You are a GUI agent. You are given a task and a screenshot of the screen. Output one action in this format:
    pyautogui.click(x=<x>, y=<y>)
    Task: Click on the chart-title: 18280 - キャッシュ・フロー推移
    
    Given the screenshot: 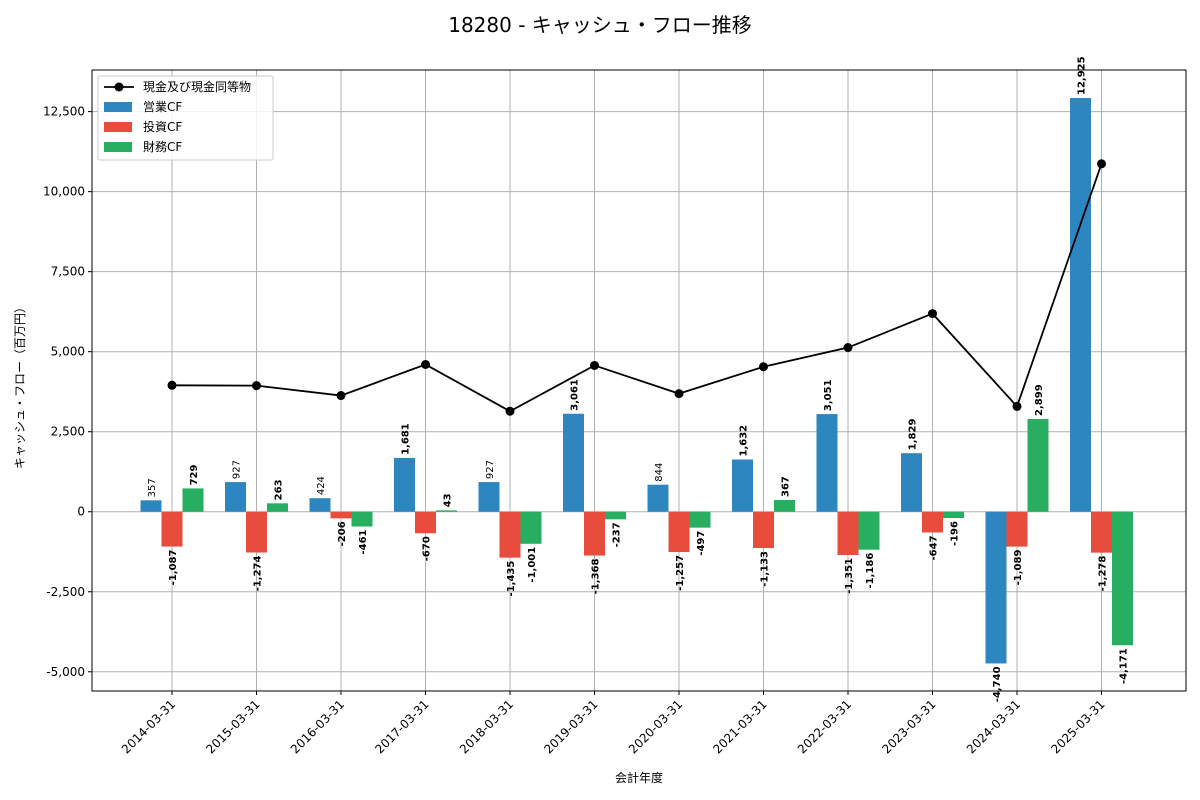 What is the action you would take?
    pyautogui.click(x=600, y=25)
    